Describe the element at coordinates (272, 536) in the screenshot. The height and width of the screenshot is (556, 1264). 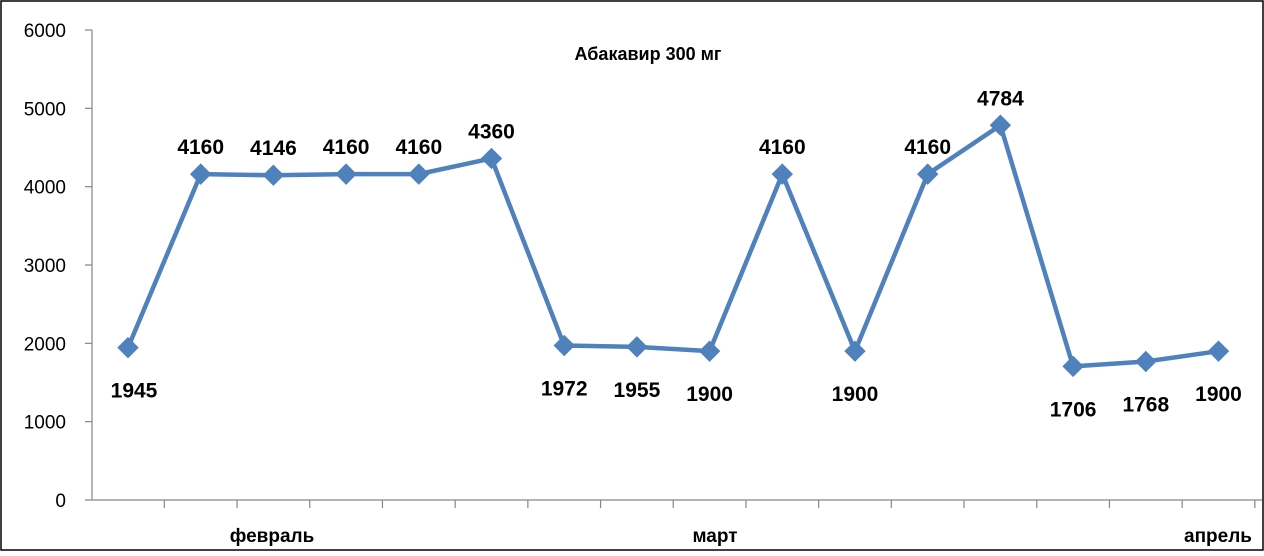
I see `x-category-label: февраль` at that location.